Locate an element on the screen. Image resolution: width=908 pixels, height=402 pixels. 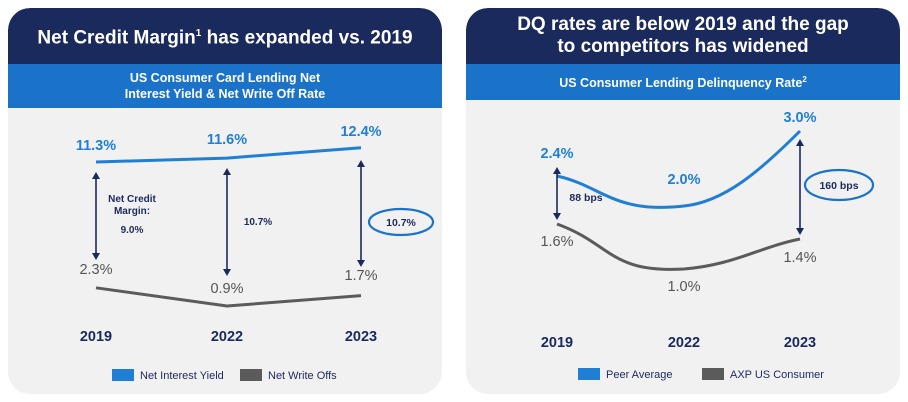
margin-arrow-2022-head-up is located at coordinates (227, 171).